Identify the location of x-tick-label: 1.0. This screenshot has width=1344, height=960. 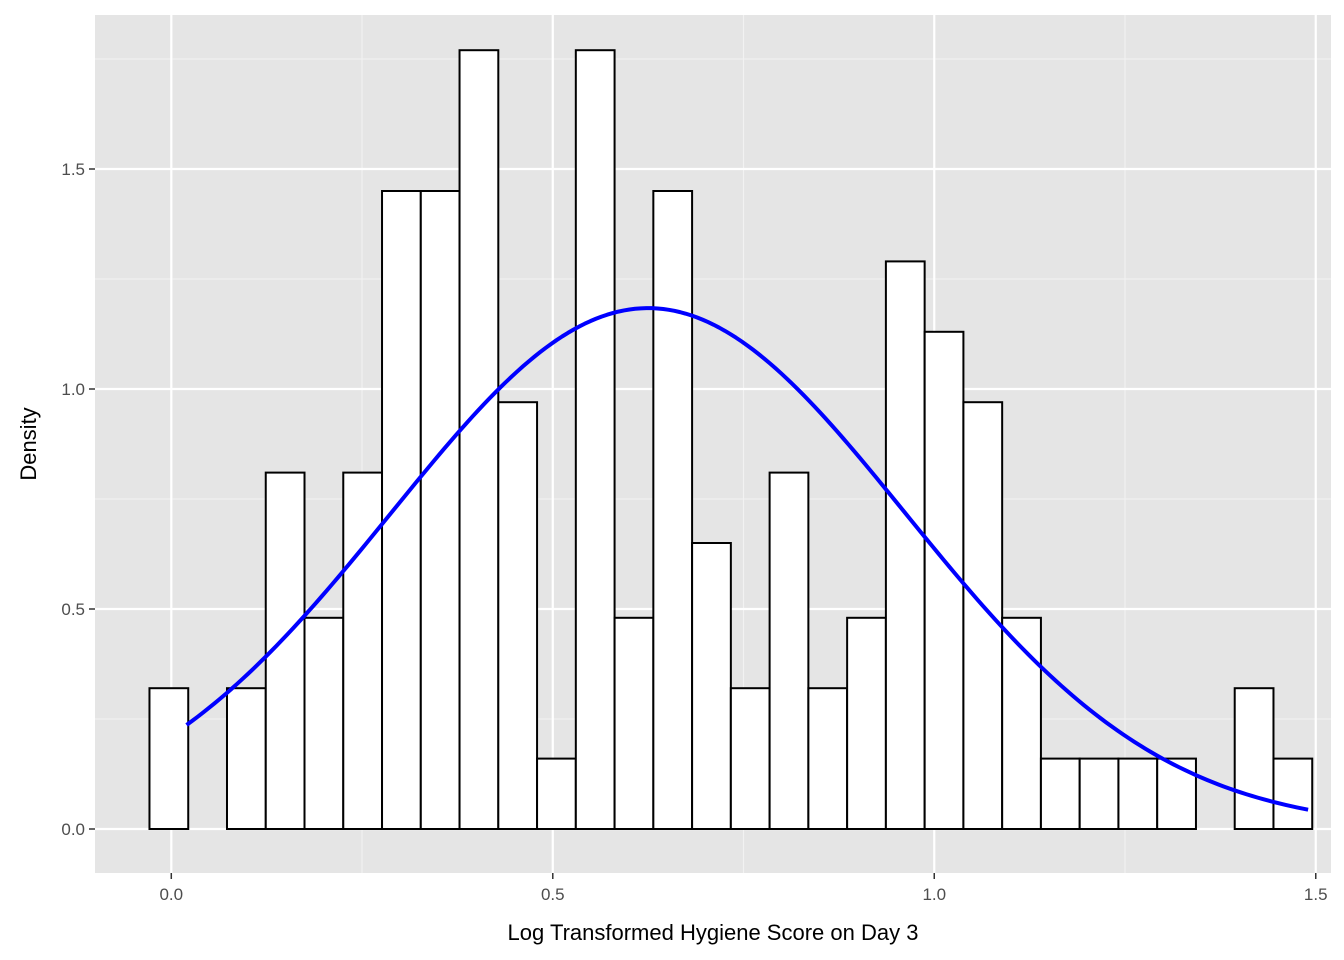
(934, 894).